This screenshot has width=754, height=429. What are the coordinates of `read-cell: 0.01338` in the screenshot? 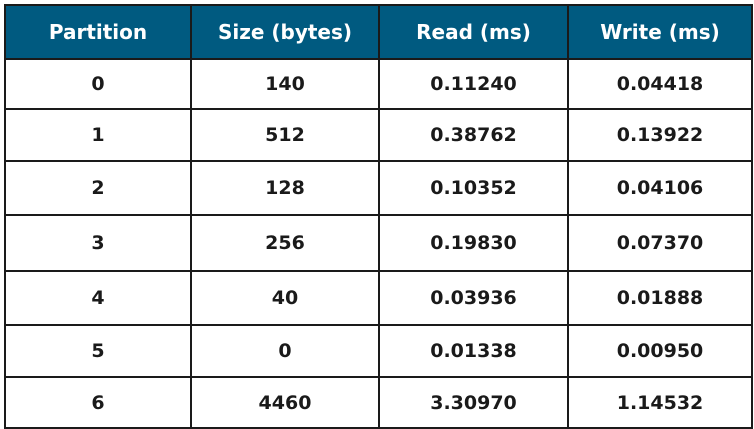 It's located at (473, 351).